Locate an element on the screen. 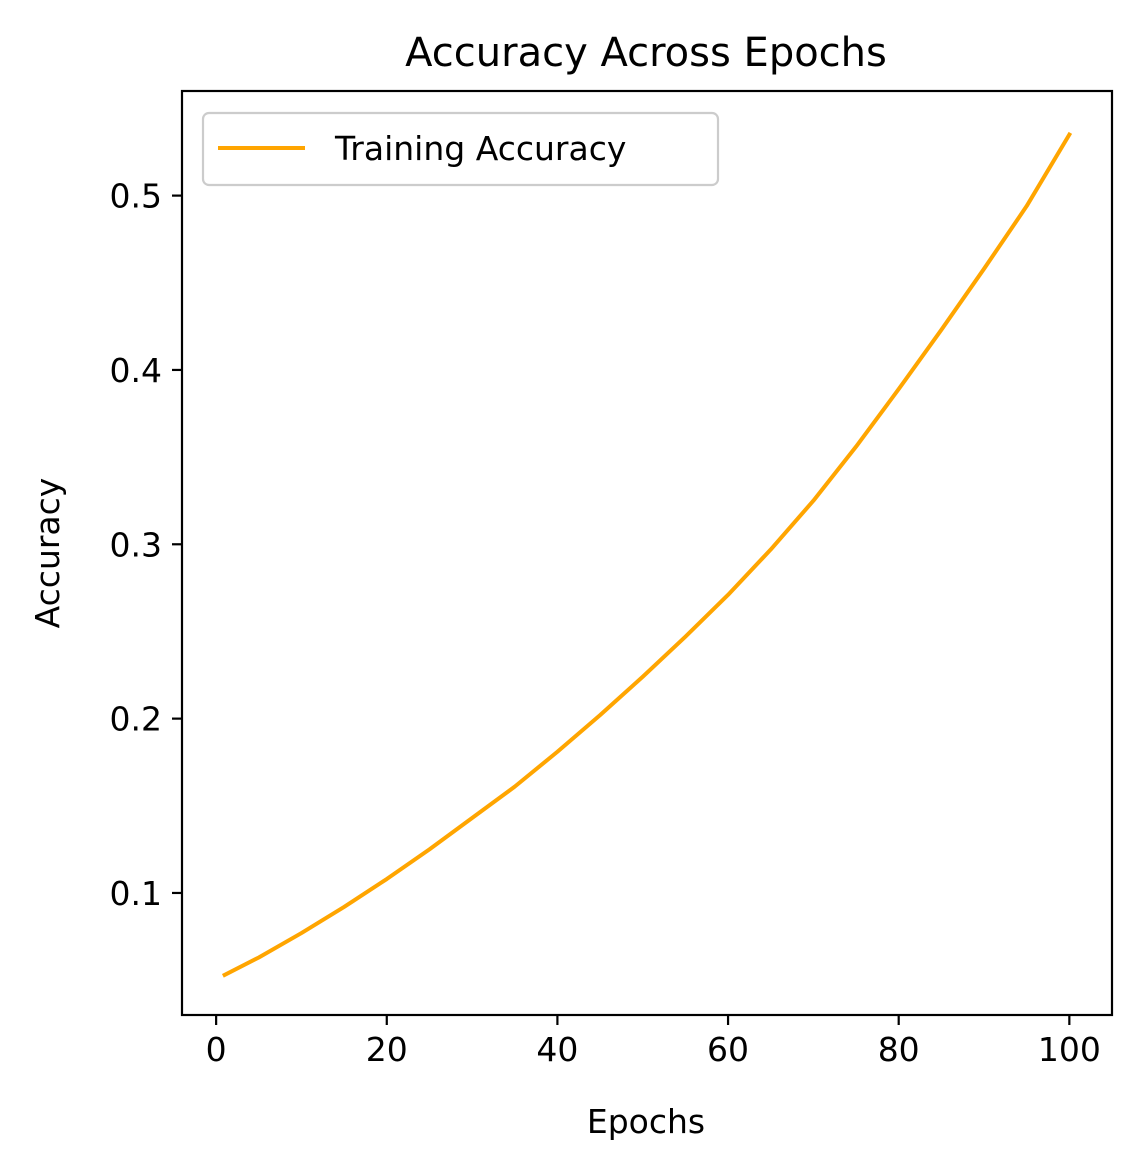  y-tick-label: 0.1 is located at coordinates (136, 893).